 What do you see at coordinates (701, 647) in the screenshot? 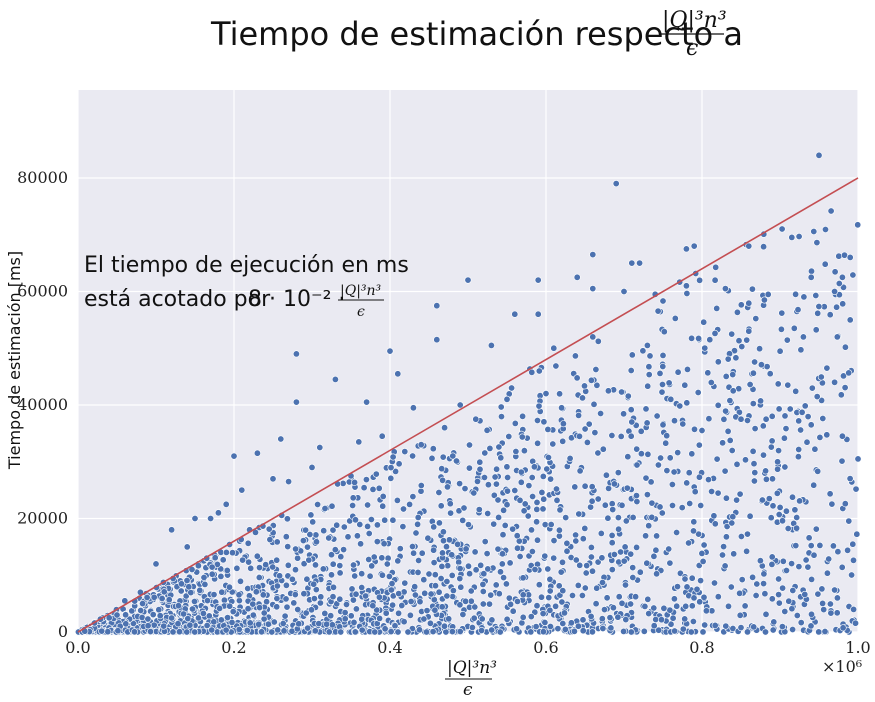
I see `x-tick-label: 0.8` at bounding box center [701, 647].